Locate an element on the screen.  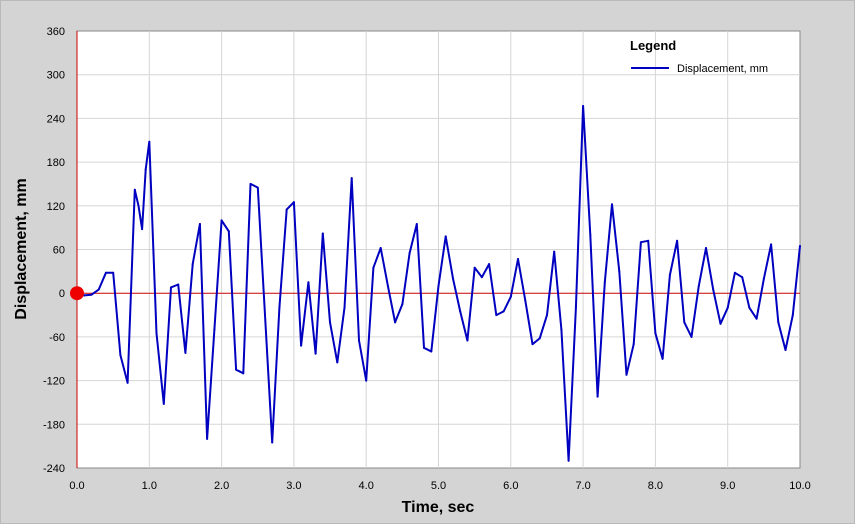
x-tick-label: 2.0 is located at coordinates (221, 486).